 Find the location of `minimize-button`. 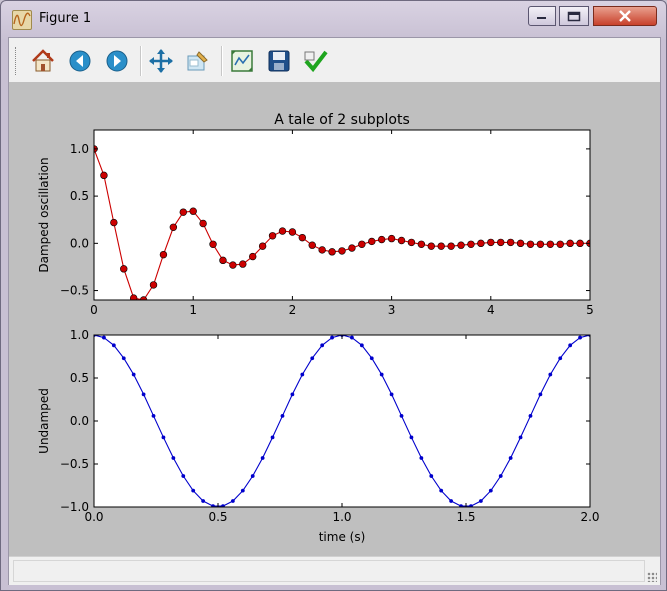

minimize-button is located at coordinates (542, 16).